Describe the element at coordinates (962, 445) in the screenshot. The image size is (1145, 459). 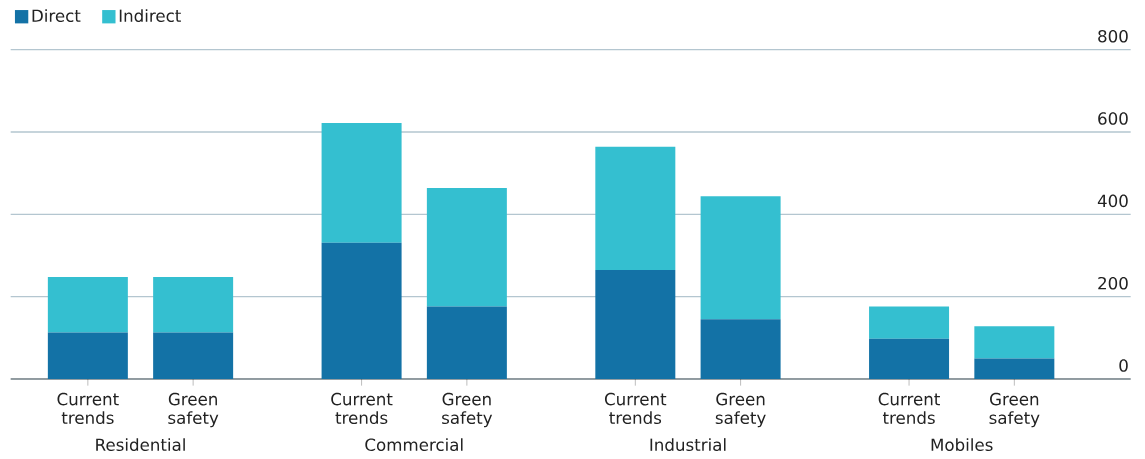
I see `text: Mobiles` at that location.